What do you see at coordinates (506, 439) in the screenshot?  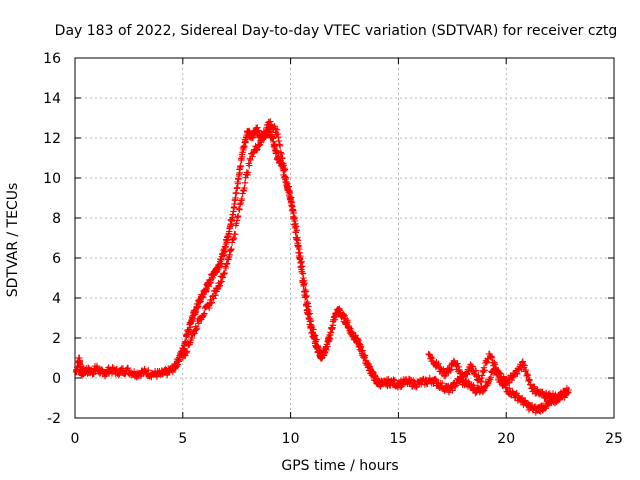 I see `x-tick-label: 20` at bounding box center [506, 439].